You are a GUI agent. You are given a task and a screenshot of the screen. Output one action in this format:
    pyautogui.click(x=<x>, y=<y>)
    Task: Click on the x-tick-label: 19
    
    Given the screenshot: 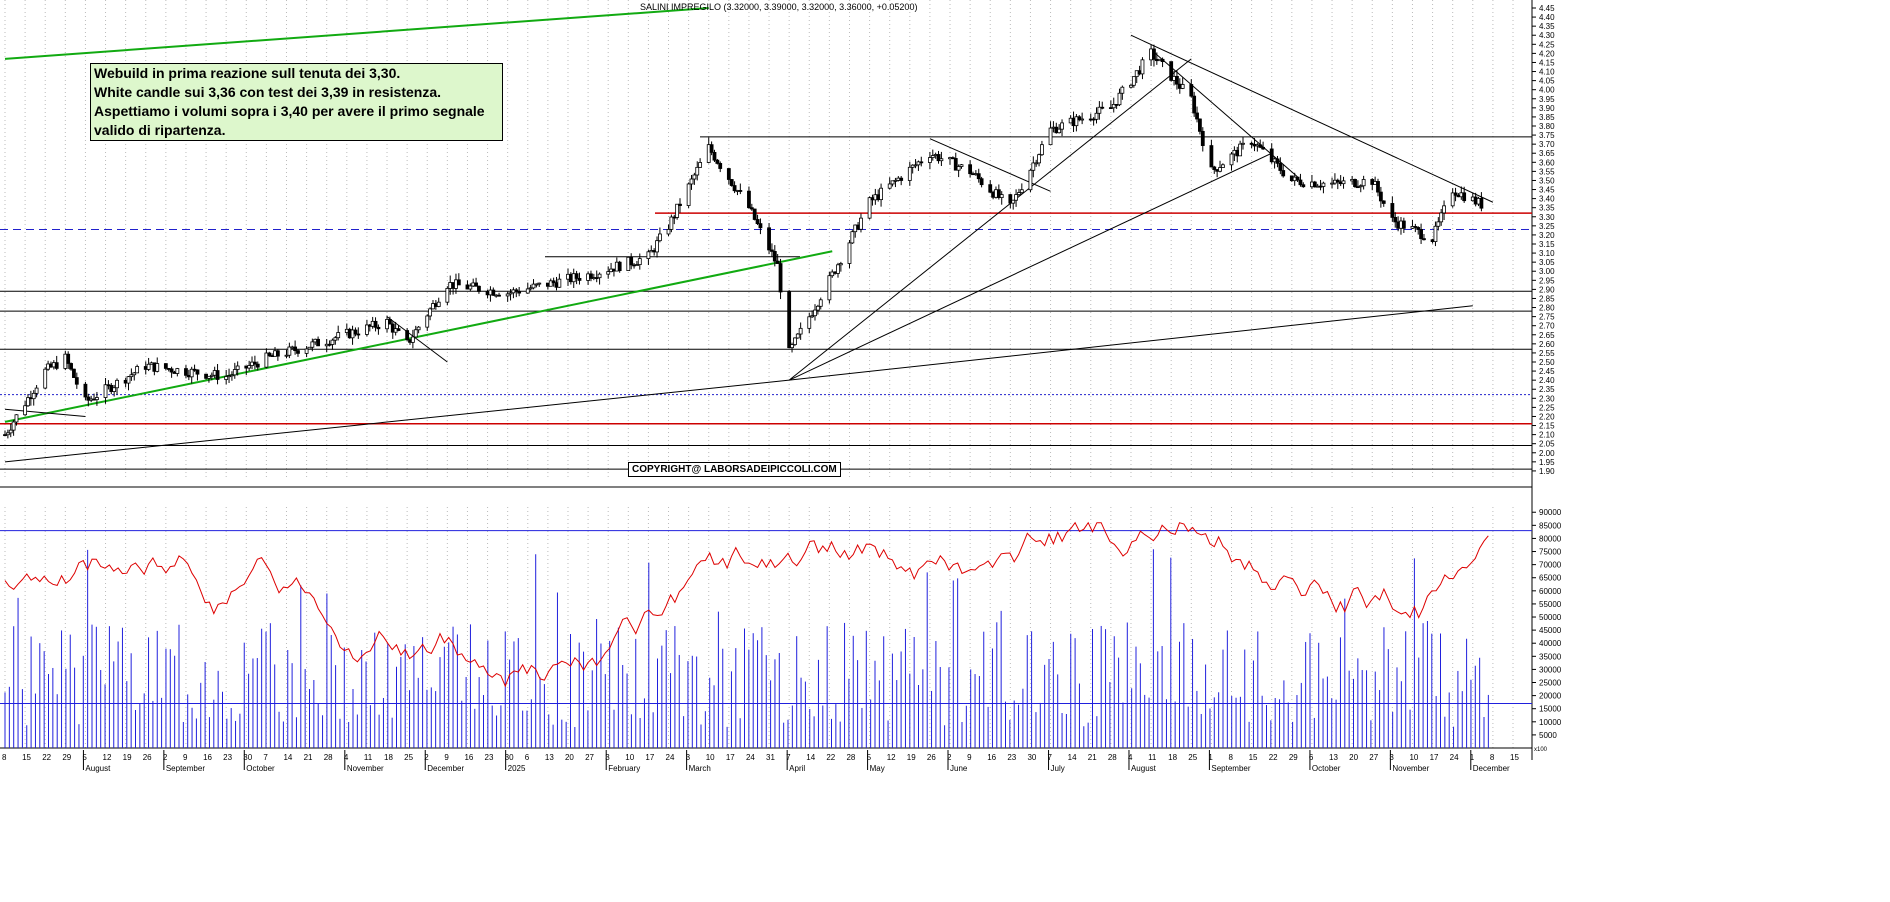 What is the action you would take?
    pyautogui.click(x=911, y=757)
    